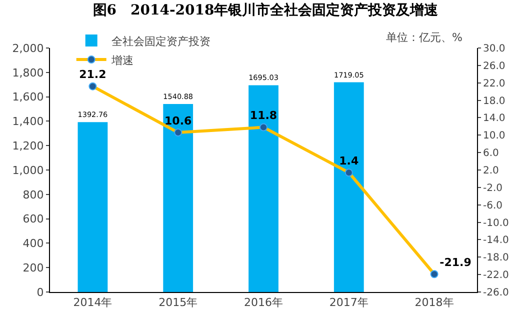 Image resolution: width=531 pixels, height=323 pixels. Describe the element at coordinates (33, 267) in the screenshot. I see `y-tick-label: 200` at that location.